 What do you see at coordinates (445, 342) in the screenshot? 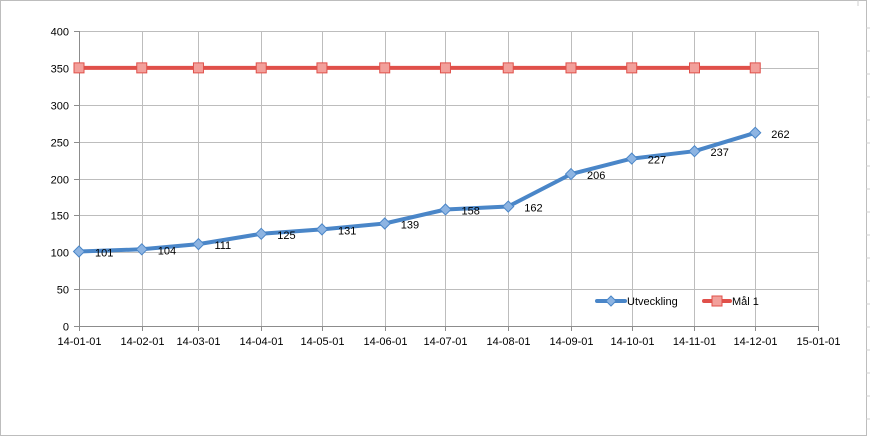
I see `x-tick-label: 14-07-01` at bounding box center [445, 342].